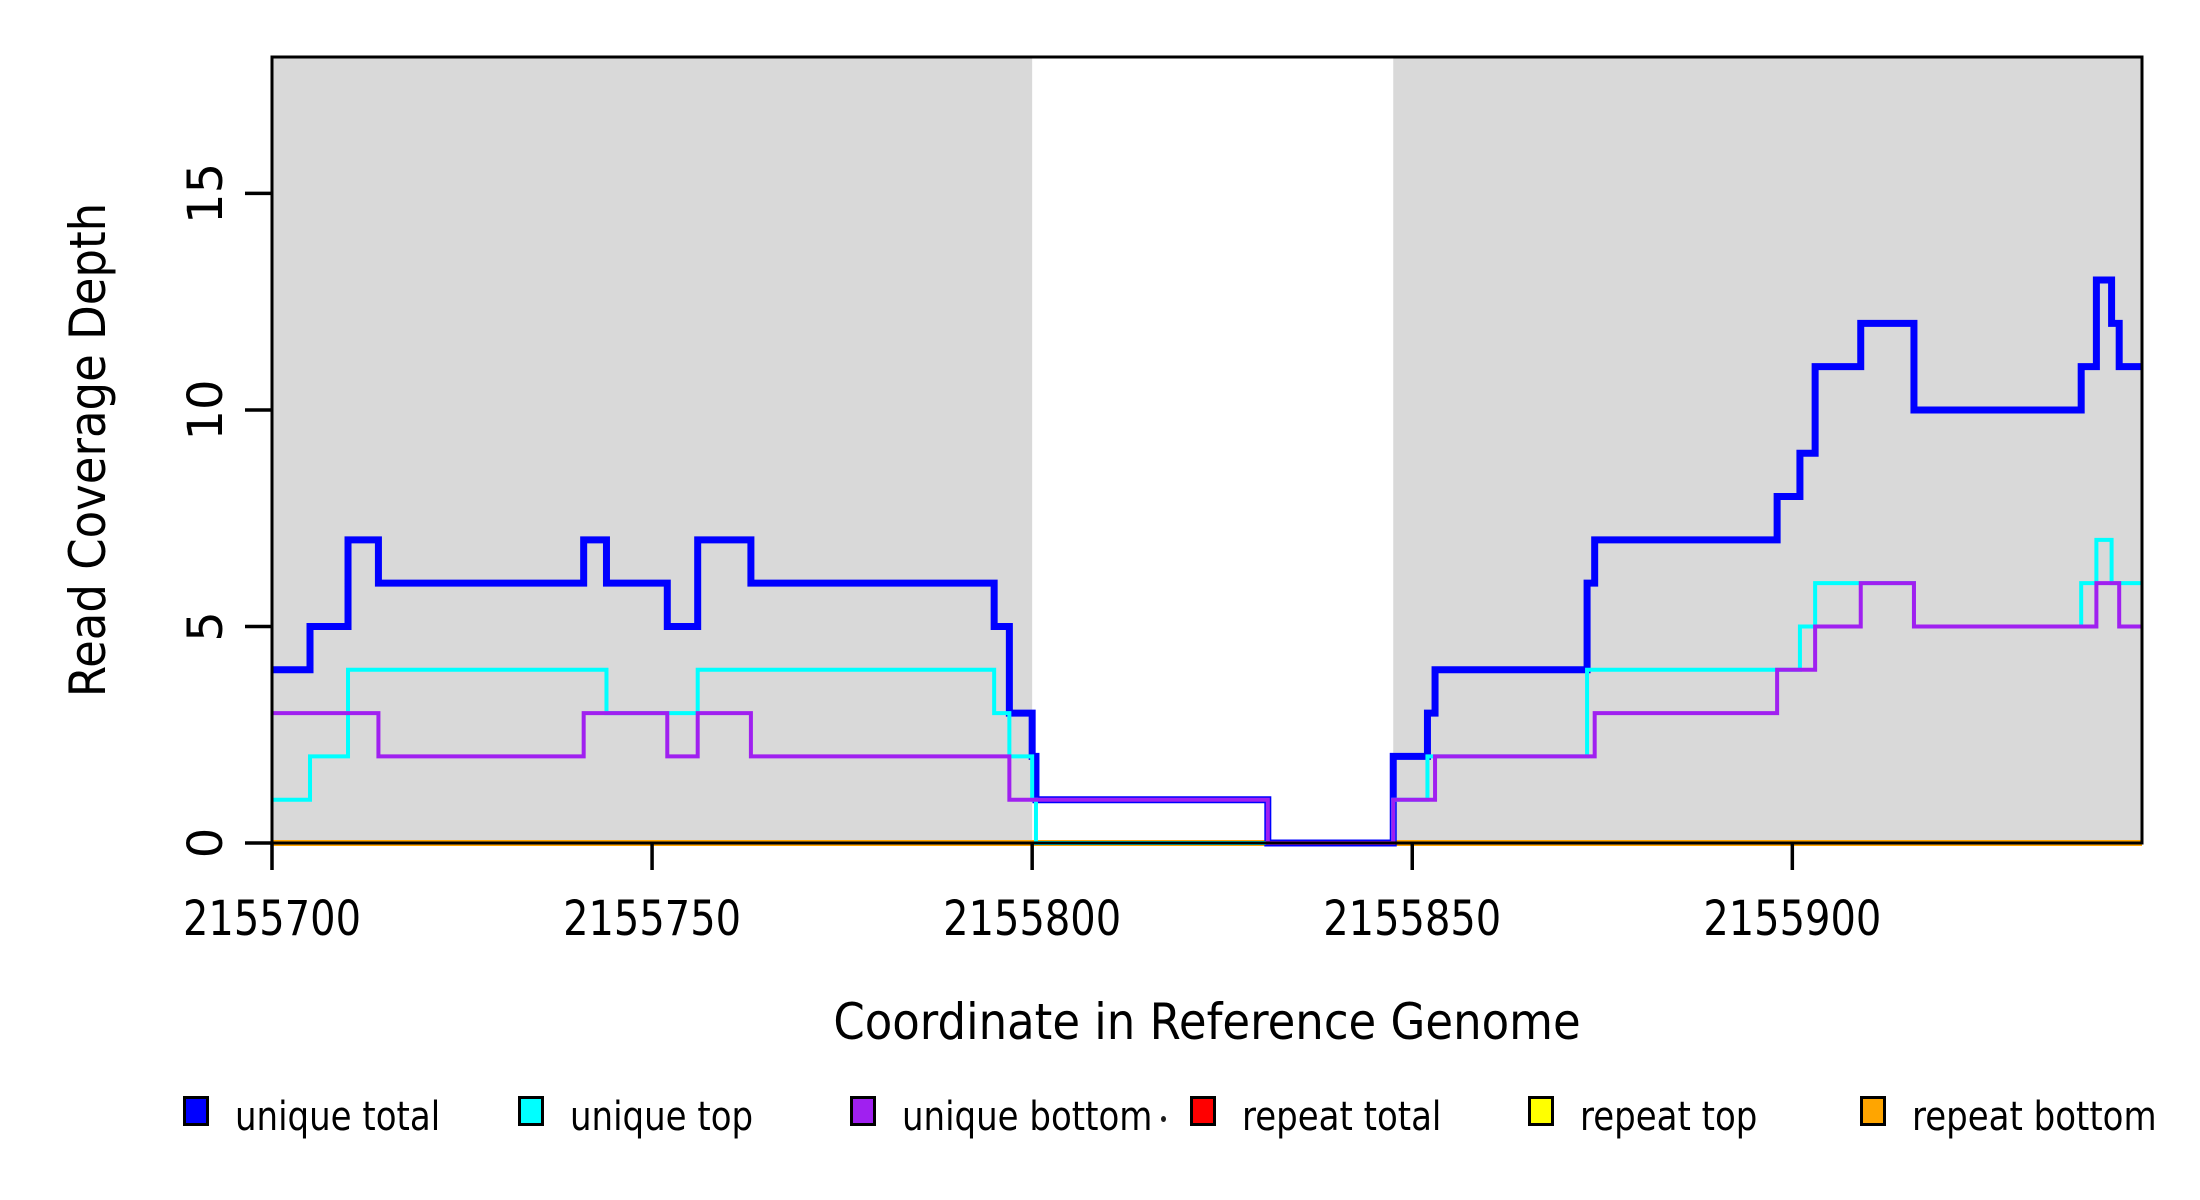  Describe the element at coordinates (1412, 919) in the screenshot. I see `x-tick-label: 2155850` at that location.